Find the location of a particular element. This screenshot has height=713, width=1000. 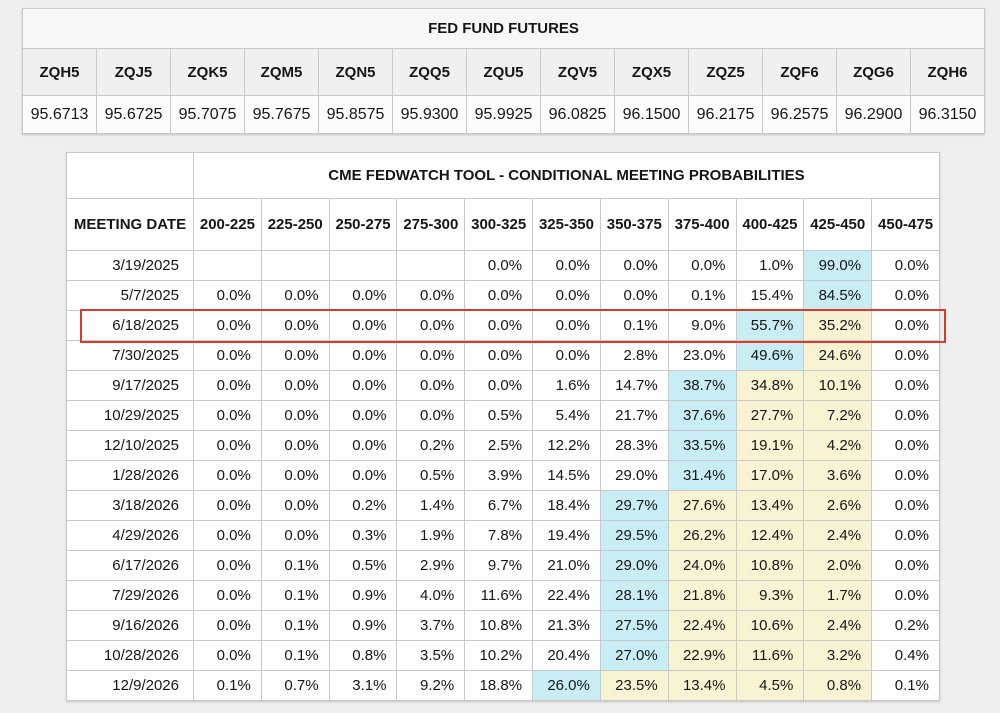

probability-cell: 29.7% is located at coordinates (634, 505).